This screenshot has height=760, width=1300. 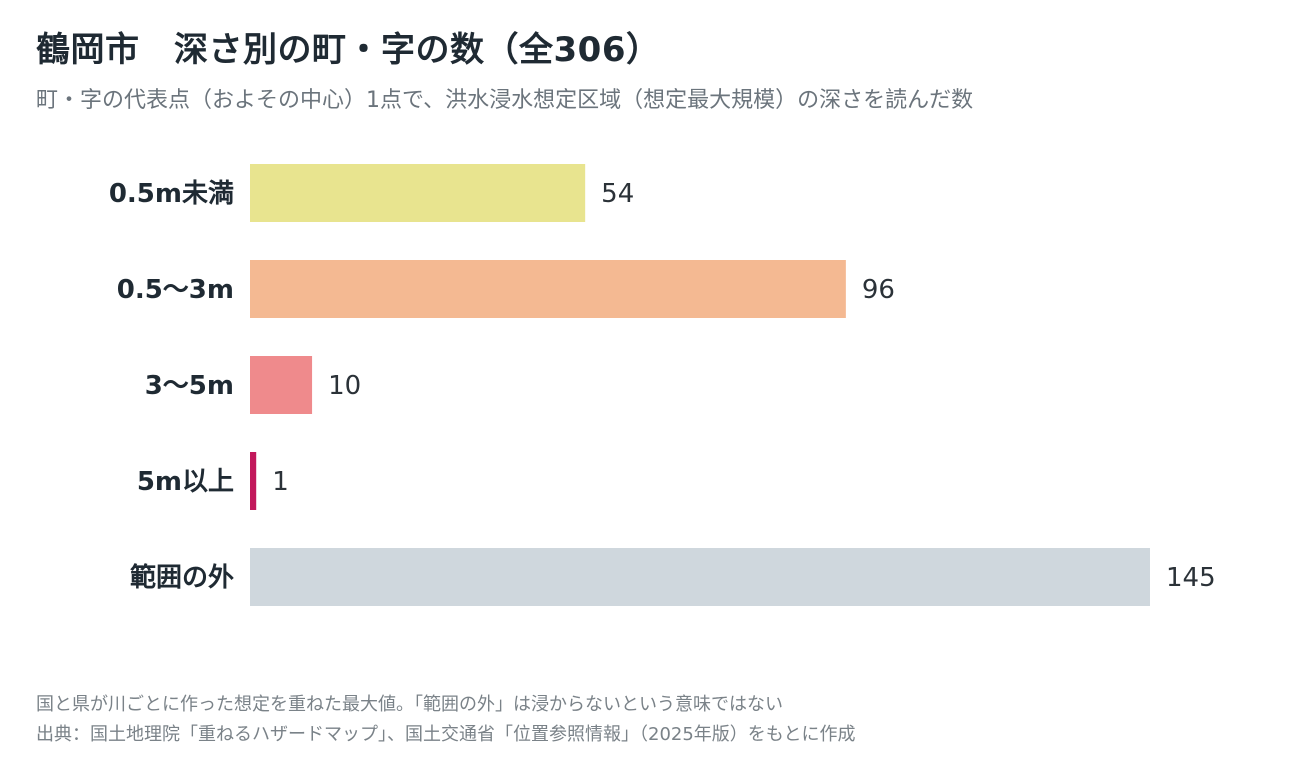 What do you see at coordinates (182, 577) in the screenshot?
I see `category-label: 範囲の外` at bounding box center [182, 577].